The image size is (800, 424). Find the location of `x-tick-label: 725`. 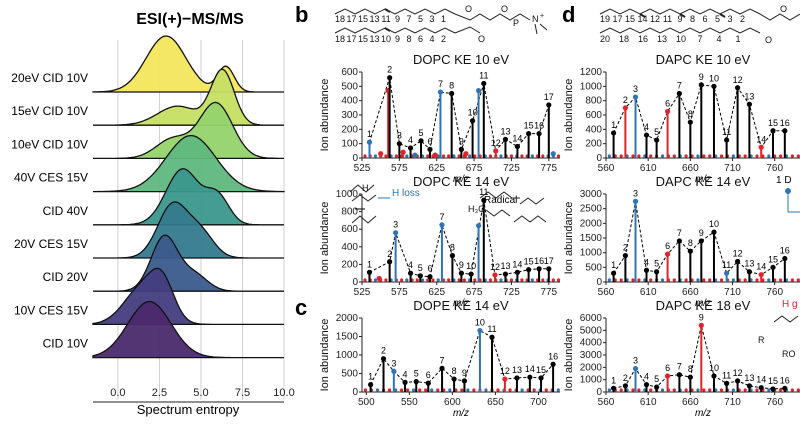

x-tick-label: 725 is located at coordinates (511, 292).